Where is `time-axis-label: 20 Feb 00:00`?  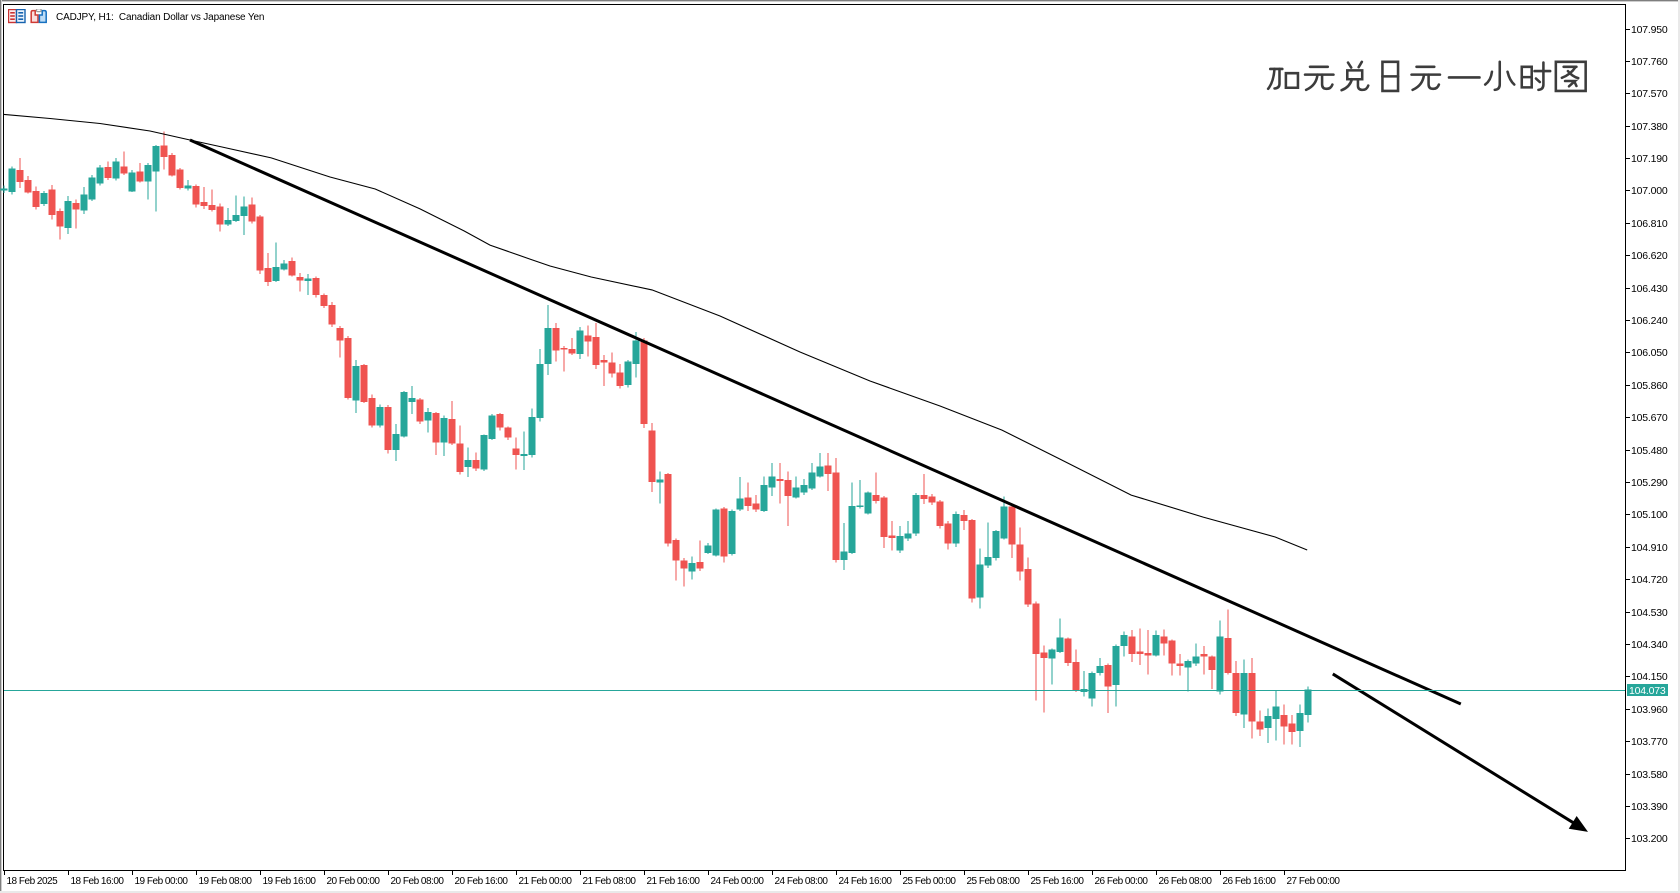
time-axis-label: 20 Feb 00:00 is located at coordinates (354, 881).